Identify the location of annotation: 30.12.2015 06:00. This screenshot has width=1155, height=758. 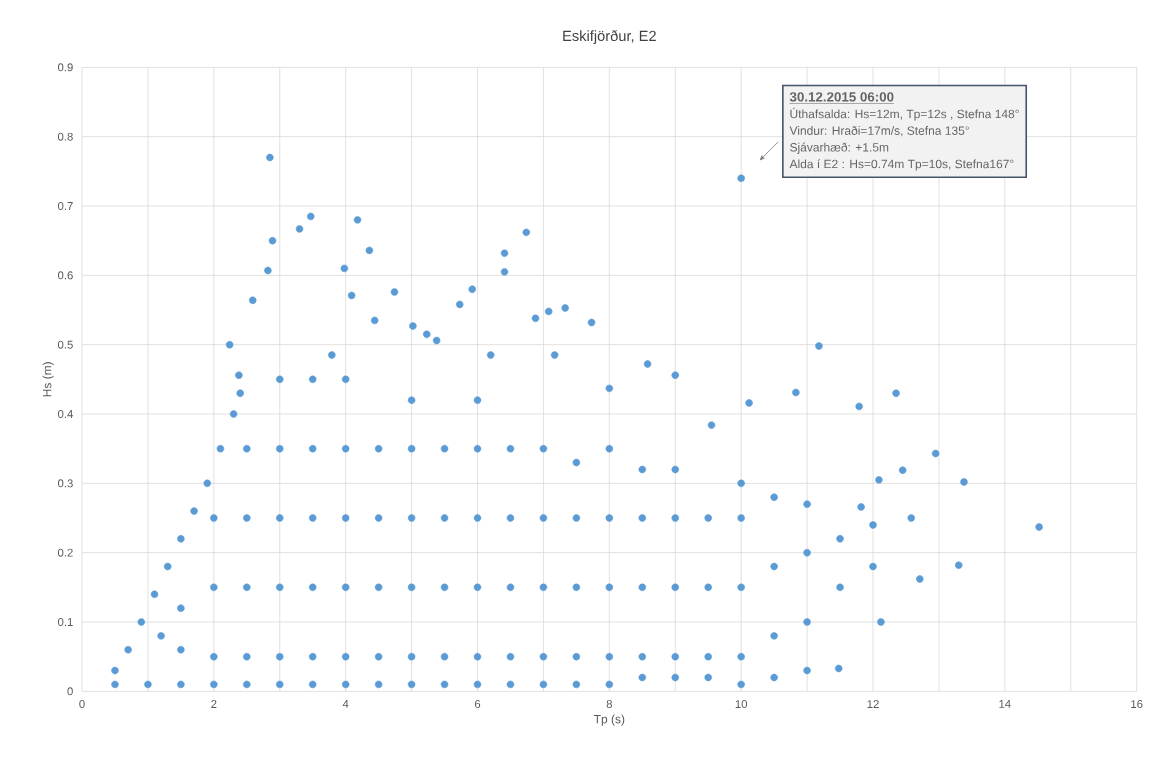
(841, 97).